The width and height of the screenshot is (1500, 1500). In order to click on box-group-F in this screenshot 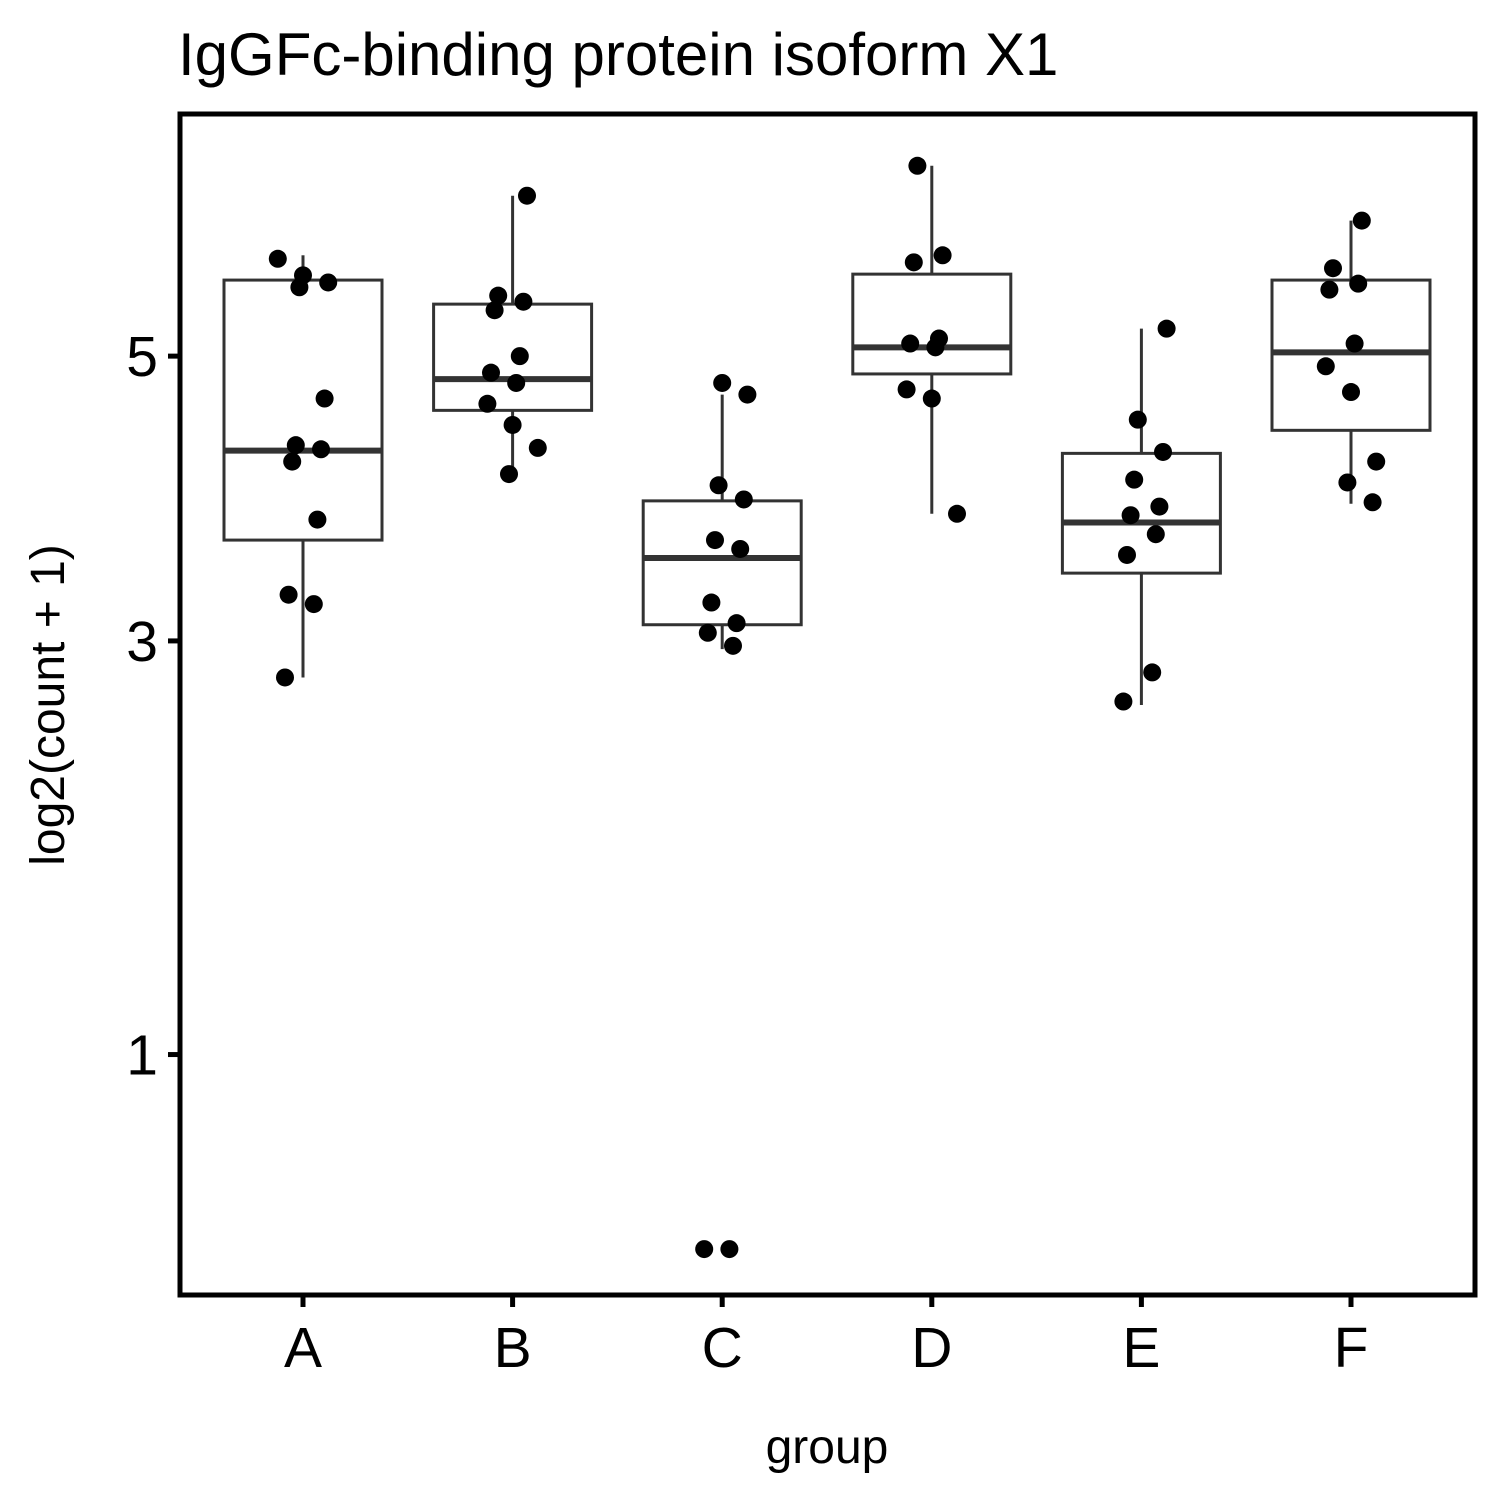, I will do `click(1351, 362)`.